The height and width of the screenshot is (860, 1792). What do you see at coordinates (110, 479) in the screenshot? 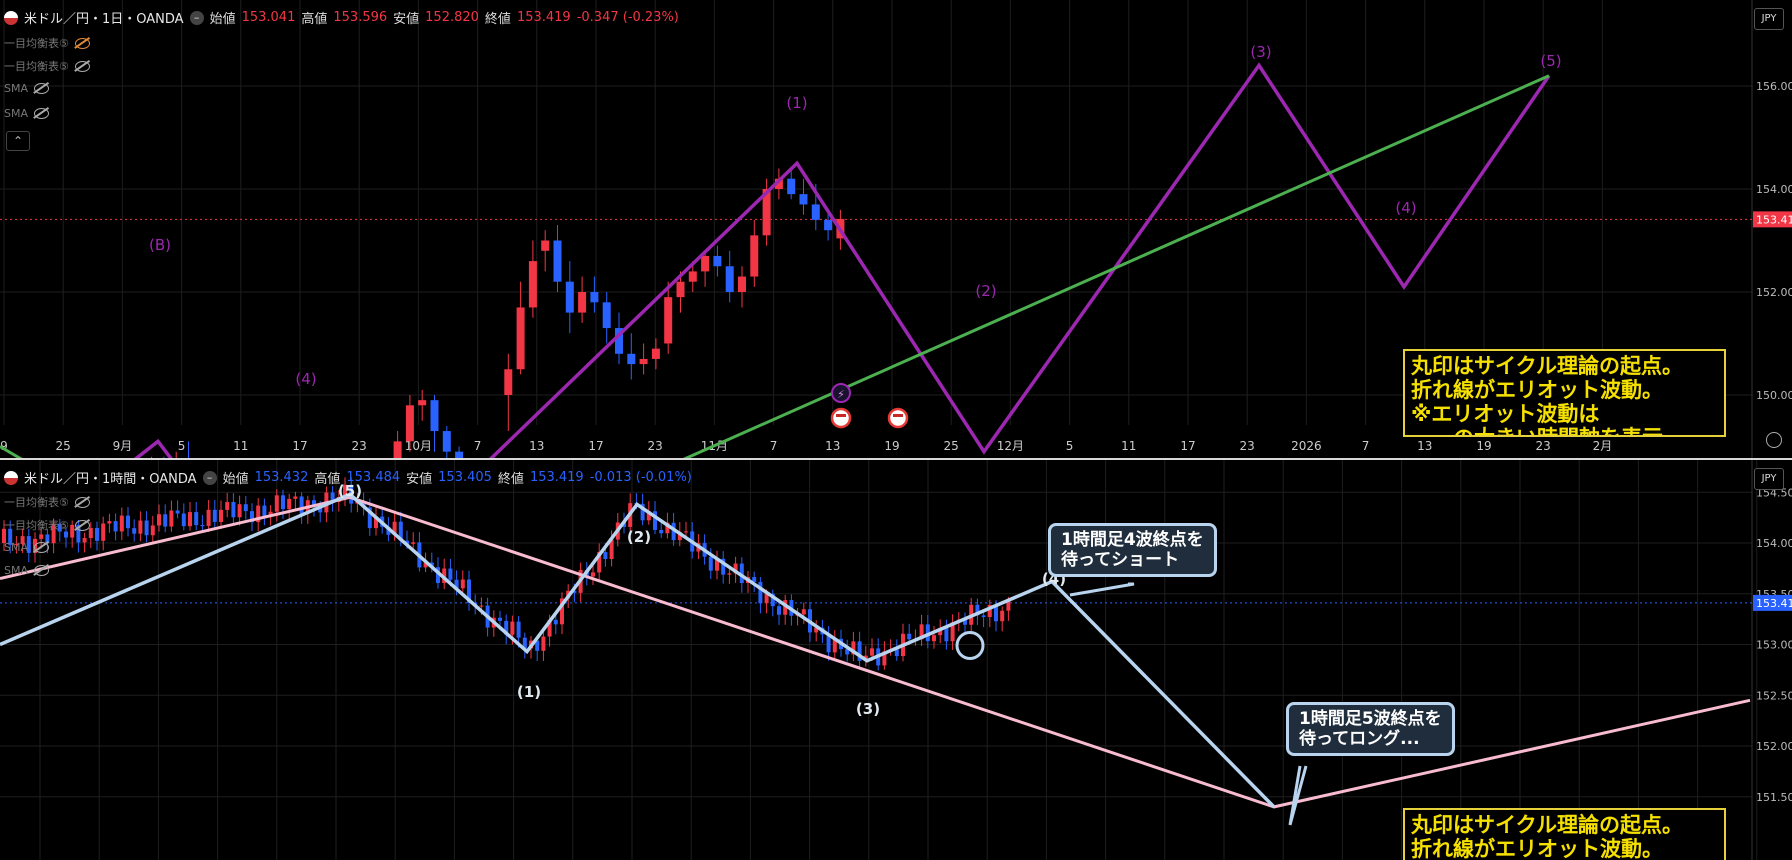
I see `symbol-title: 米ドル／円・1時間・OANDA` at bounding box center [110, 479].